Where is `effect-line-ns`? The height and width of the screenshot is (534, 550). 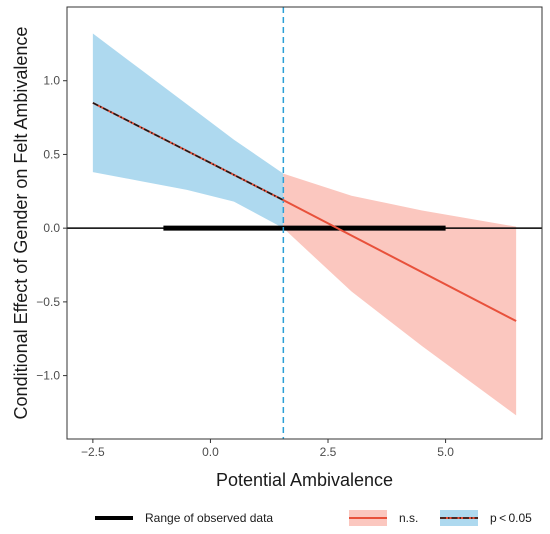
effect-line-ns is located at coordinates (399, 260).